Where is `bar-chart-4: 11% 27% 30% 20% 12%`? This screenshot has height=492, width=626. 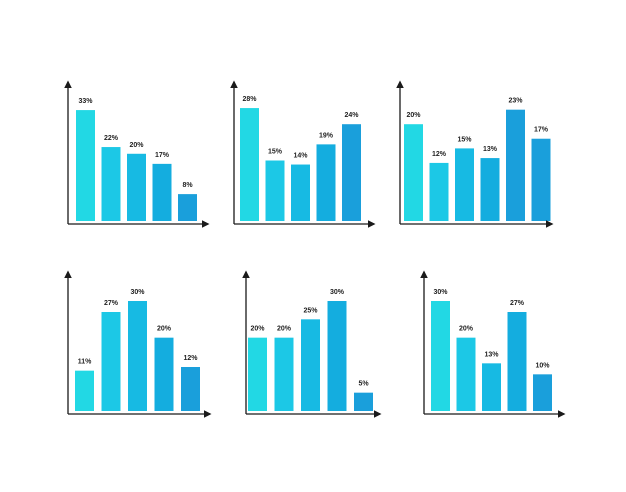 bar-chart-4: 11% 27% 30% 20% 12% is located at coordinates (136, 343).